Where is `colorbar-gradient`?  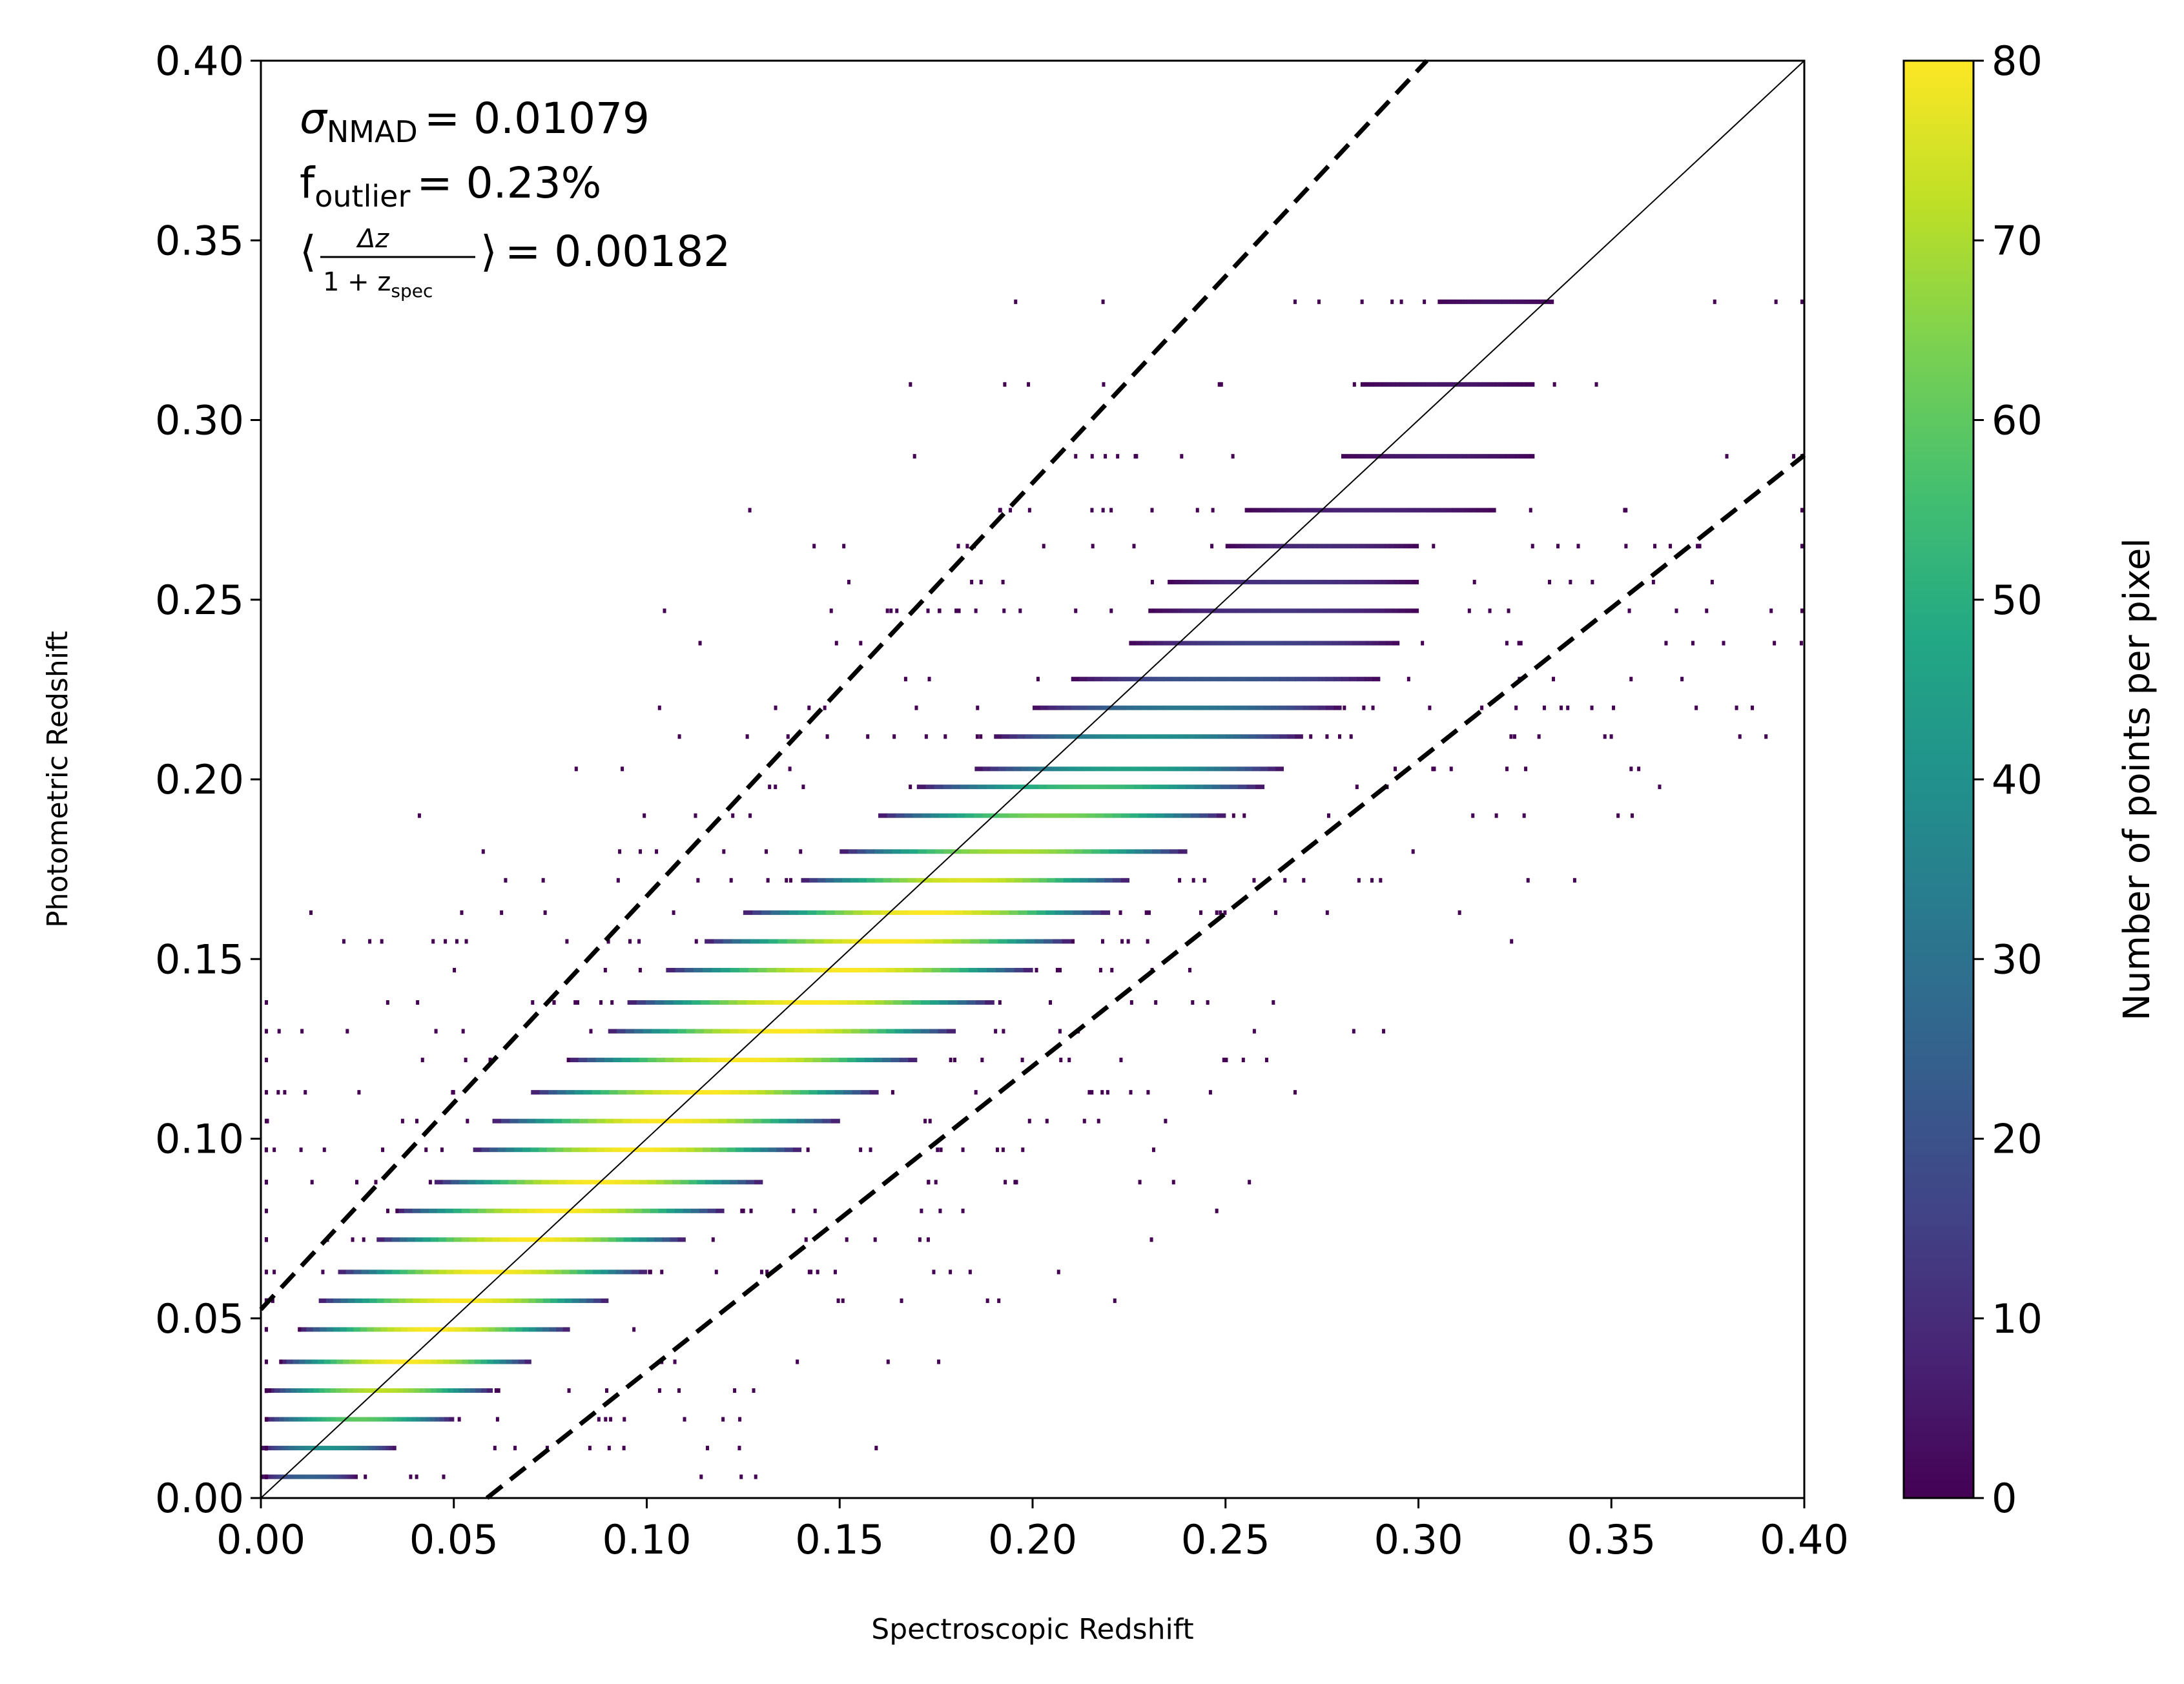
colorbar-gradient is located at coordinates (1938, 779).